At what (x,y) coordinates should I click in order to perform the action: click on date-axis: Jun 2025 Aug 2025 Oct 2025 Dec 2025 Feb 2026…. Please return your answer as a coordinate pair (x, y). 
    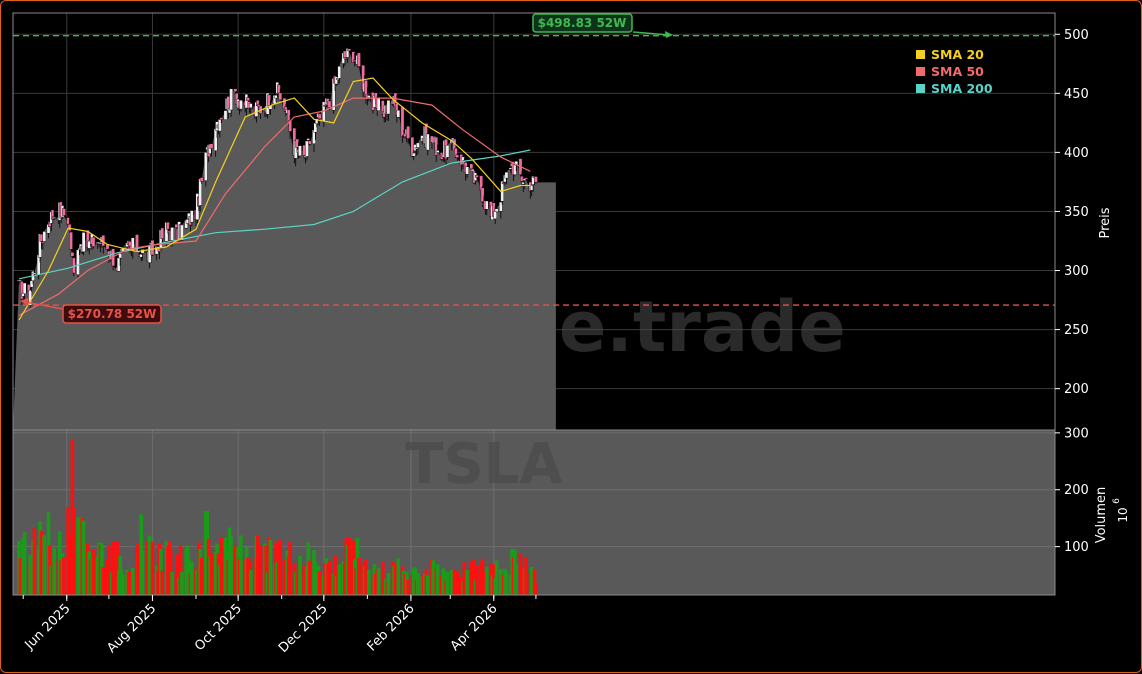
    Looking at the image, I should click on (279, 625).